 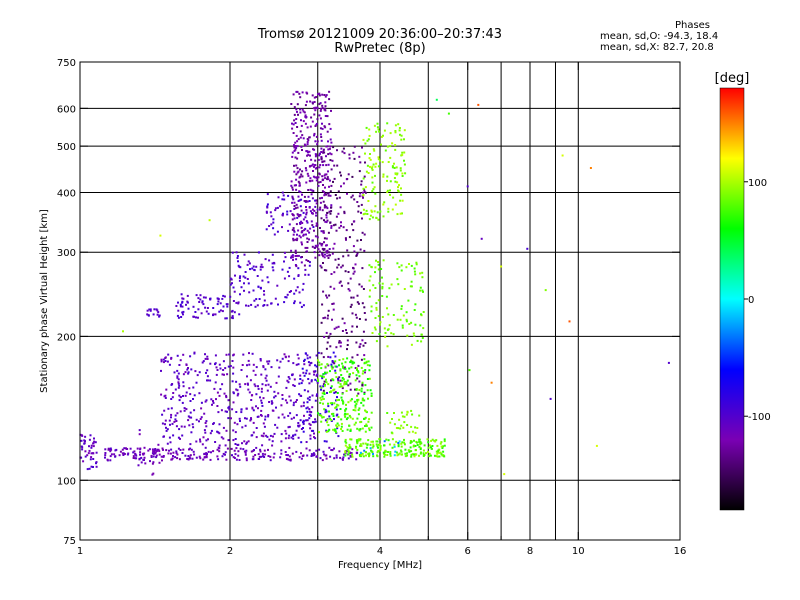 I want to click on y-tick-label: 600, so click(x=66, y=109).